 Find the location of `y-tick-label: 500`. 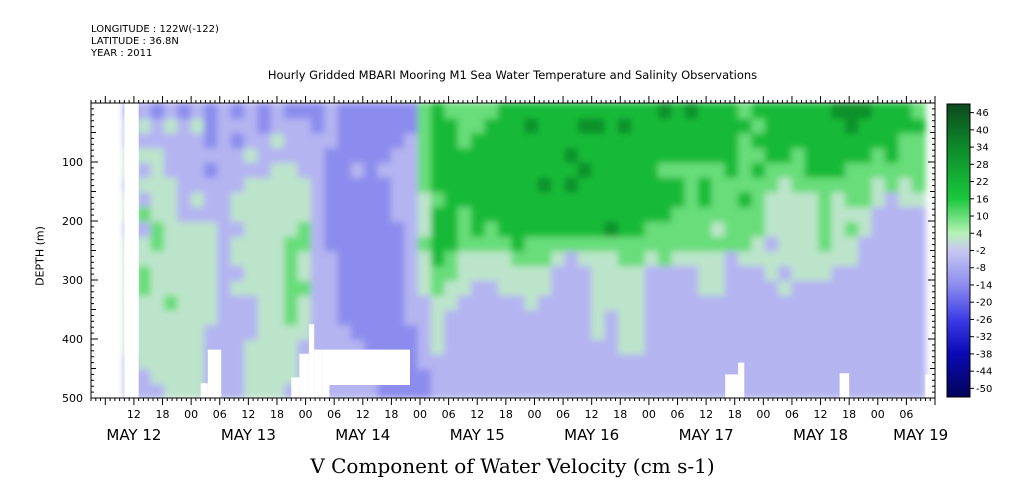

y-tick-label: 500 is located at coordinates (72, 398).